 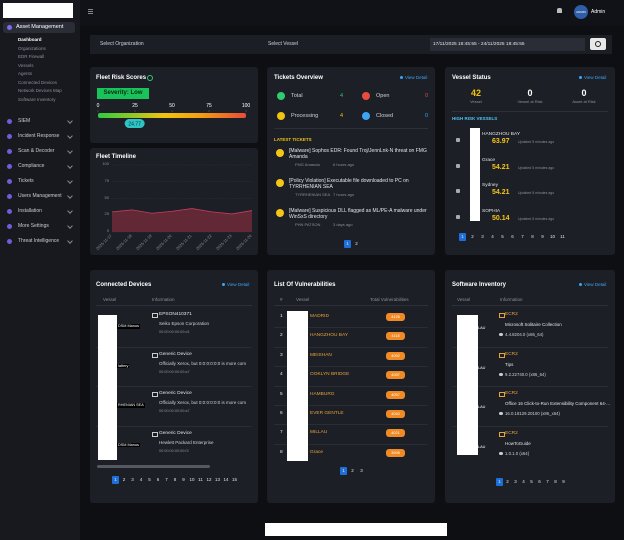 What do you see at coordinates (128, 445) in the screenshot?
I see `vessel-tag: DSM Manus` at bounding box center [128, 445].